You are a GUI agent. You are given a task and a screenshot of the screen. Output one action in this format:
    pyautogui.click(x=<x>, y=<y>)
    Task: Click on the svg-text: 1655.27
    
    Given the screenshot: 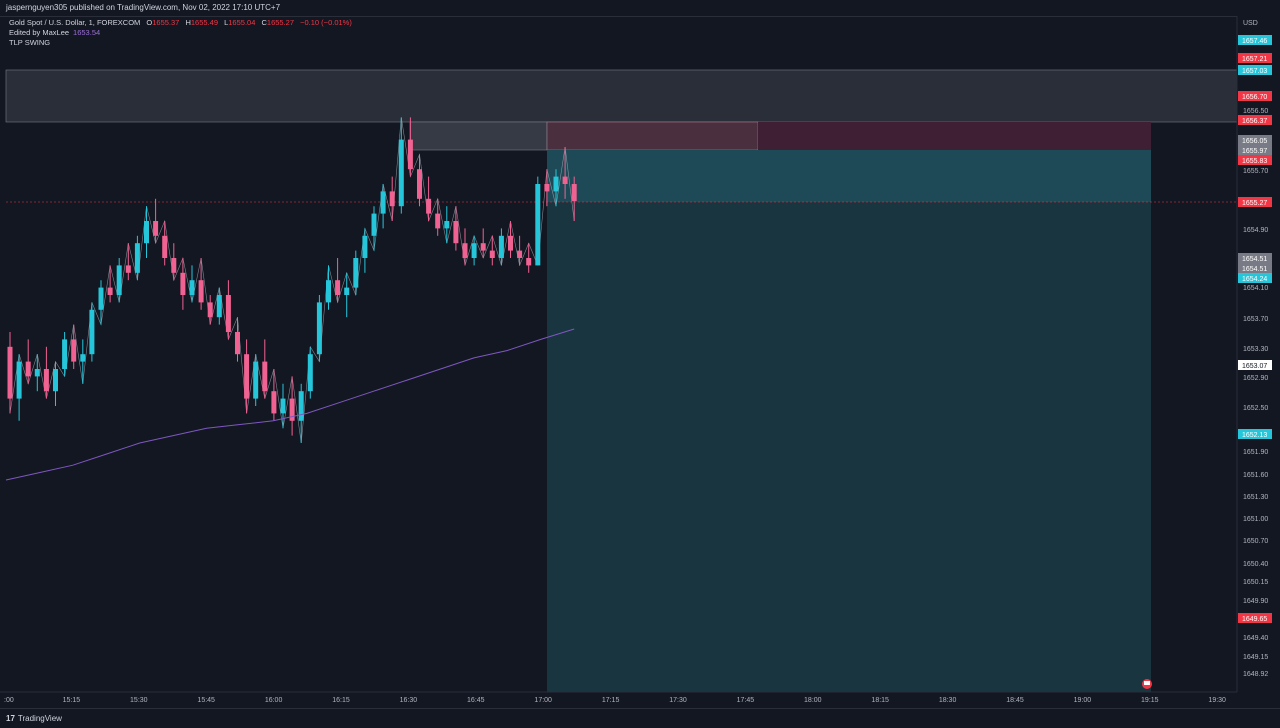 What is the action you would take?
    pyautogui.click(x=1254, y=203)
    